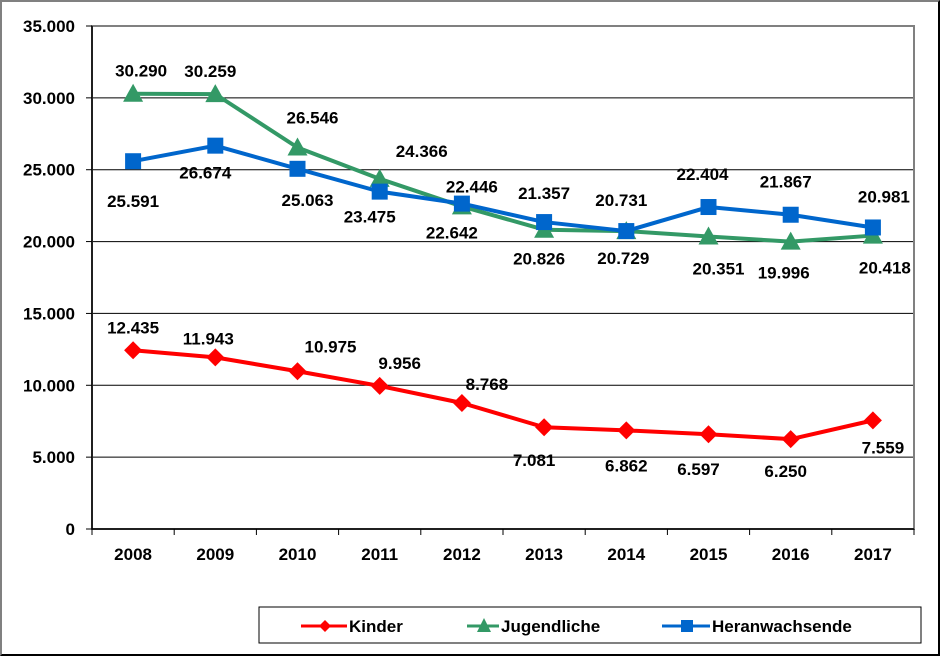  I want to click on data-label: 6.862, so click(626, 465).